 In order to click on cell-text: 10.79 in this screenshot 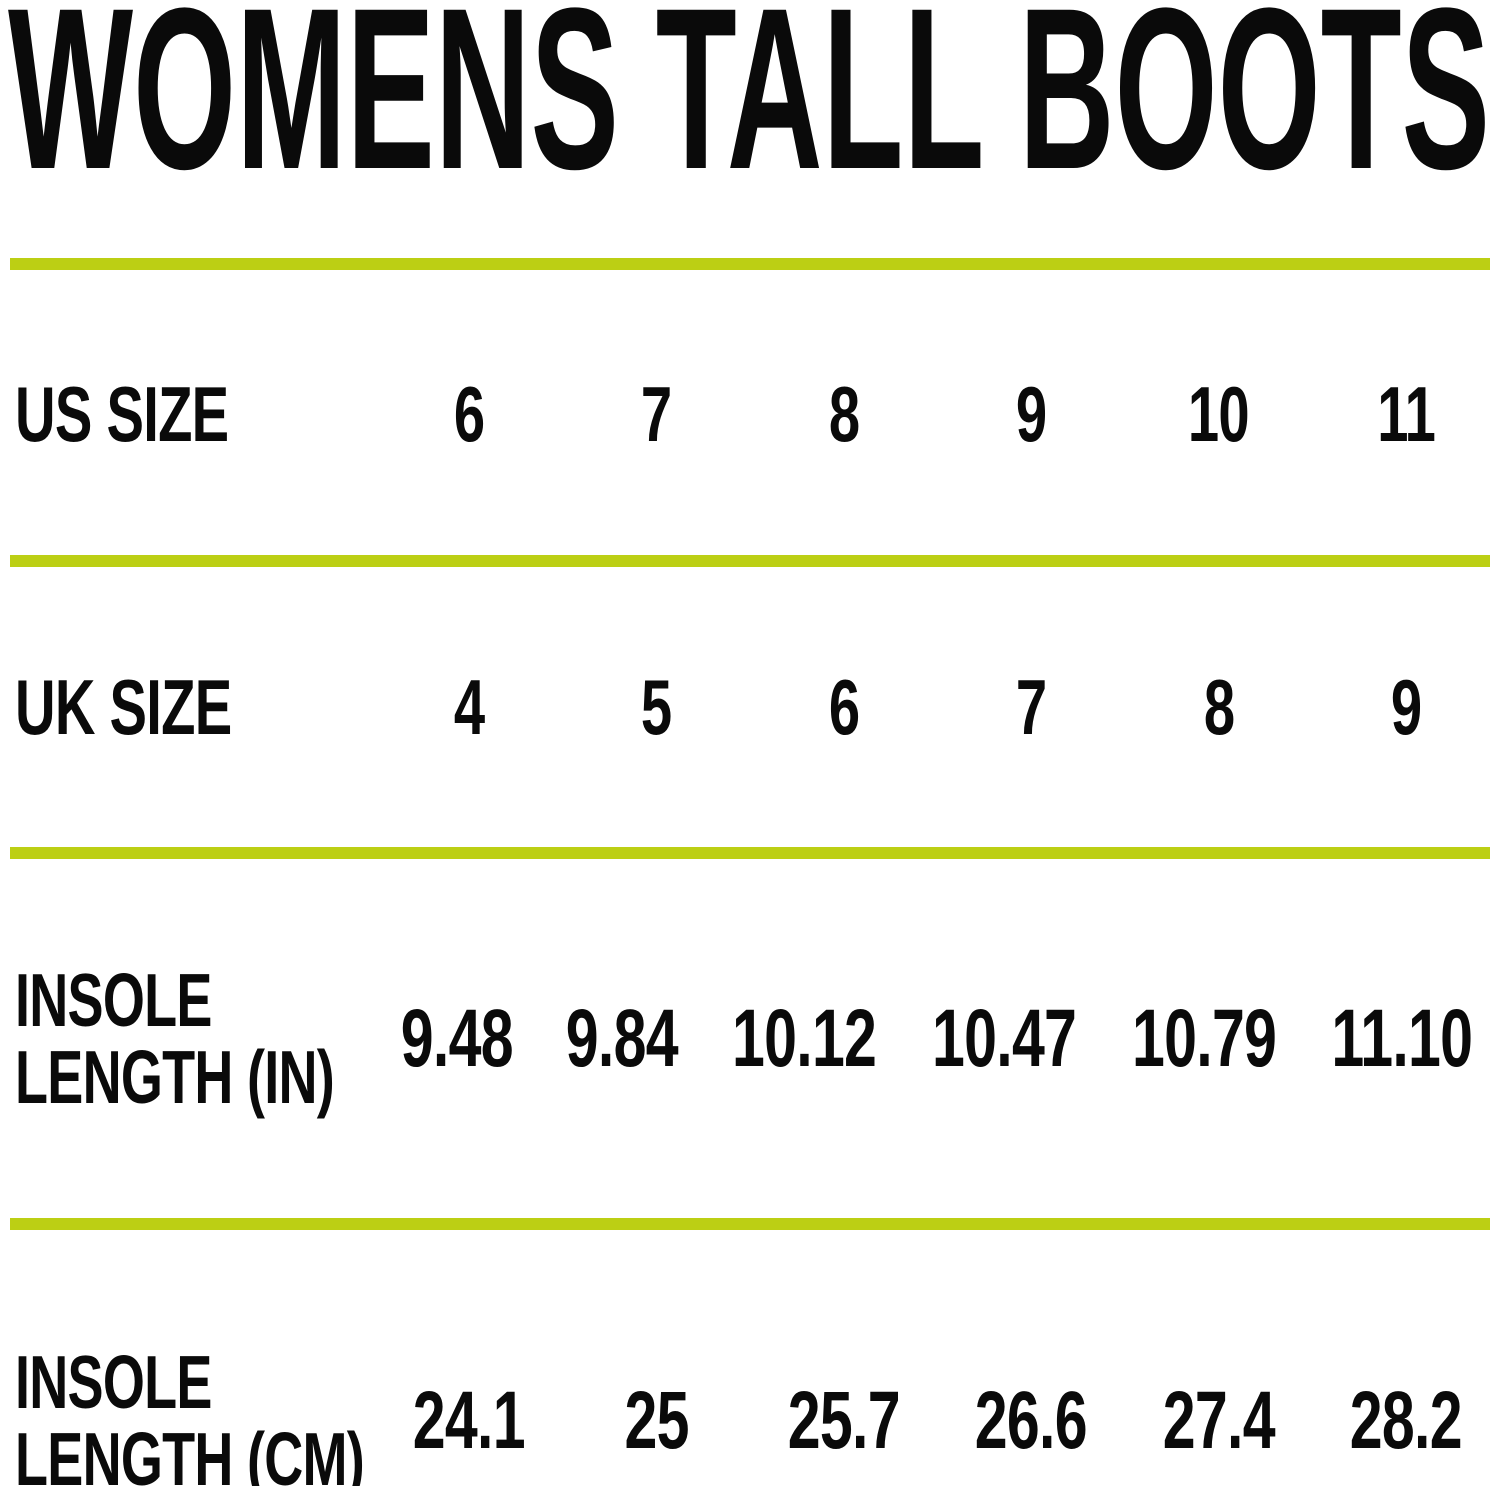, I will do `click(1204, 1038)`.